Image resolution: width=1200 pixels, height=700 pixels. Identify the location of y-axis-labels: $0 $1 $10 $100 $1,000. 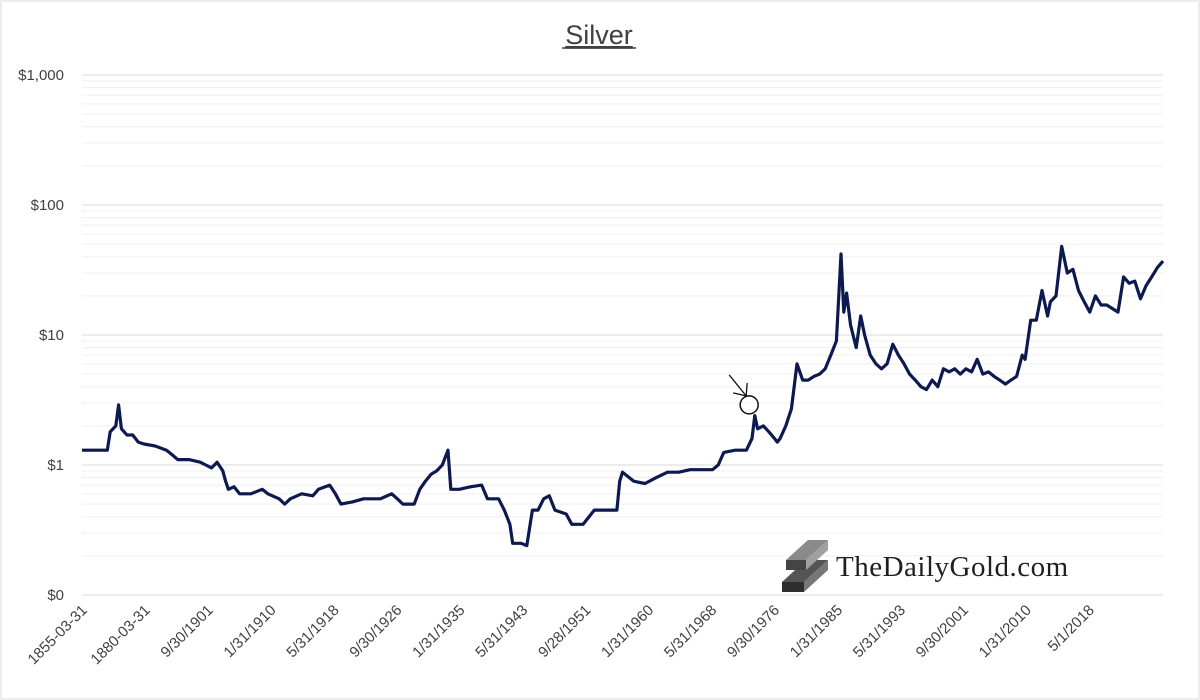
(41, 335).